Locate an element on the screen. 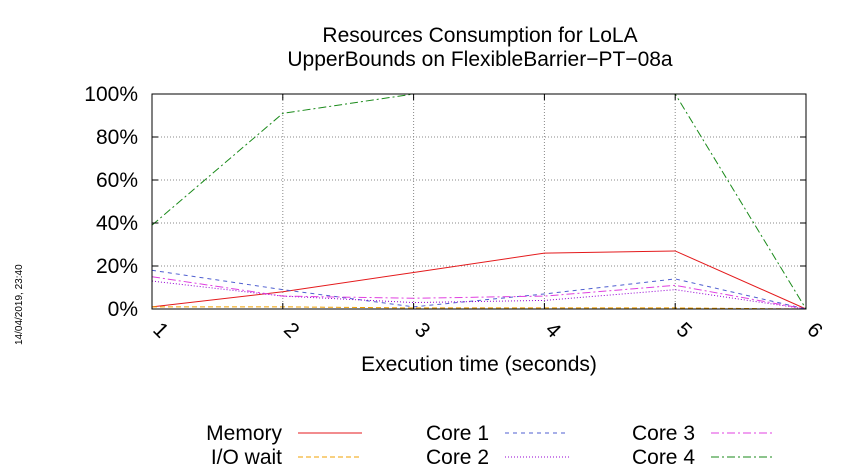 The width and height of the screenshot is (850, 475). legend-label: Memory is located at coordinates (244, 433).